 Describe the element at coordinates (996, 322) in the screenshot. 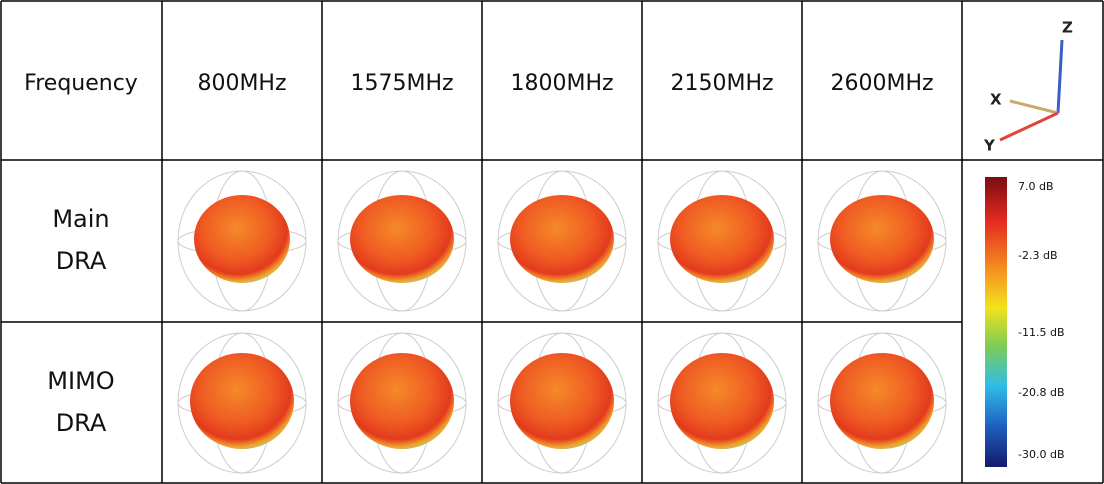

I see `color-scale` at that location.